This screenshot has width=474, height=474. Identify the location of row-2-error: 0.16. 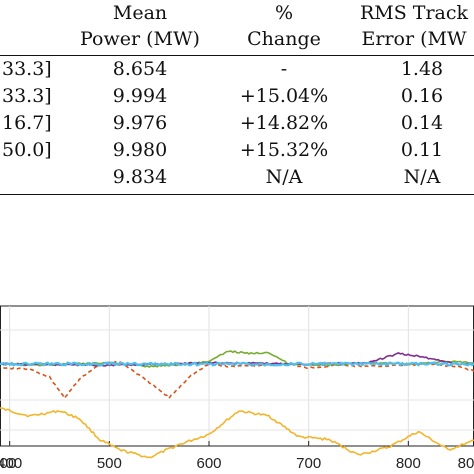
(422, 96).